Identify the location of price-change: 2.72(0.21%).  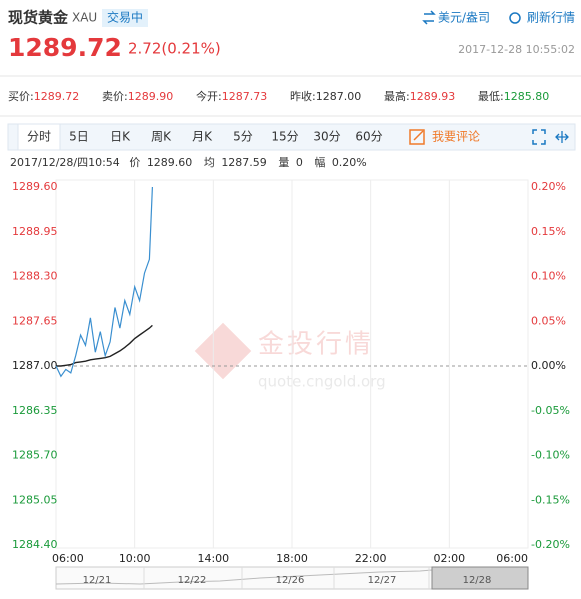
(174, 49).